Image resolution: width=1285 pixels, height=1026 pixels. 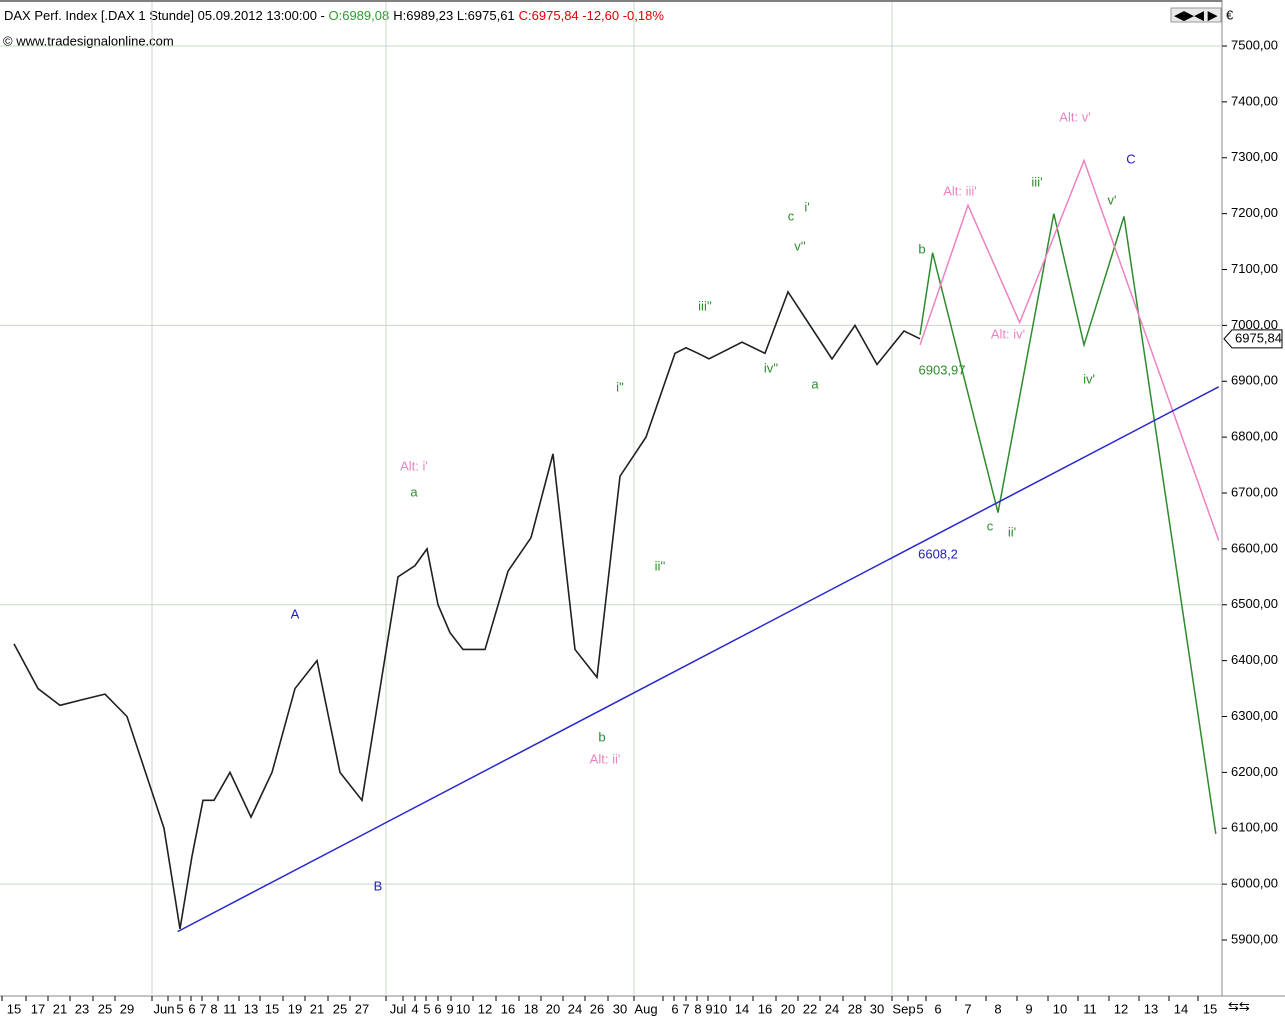 I want to click on wave-label: B, so click(x=378, y=885).